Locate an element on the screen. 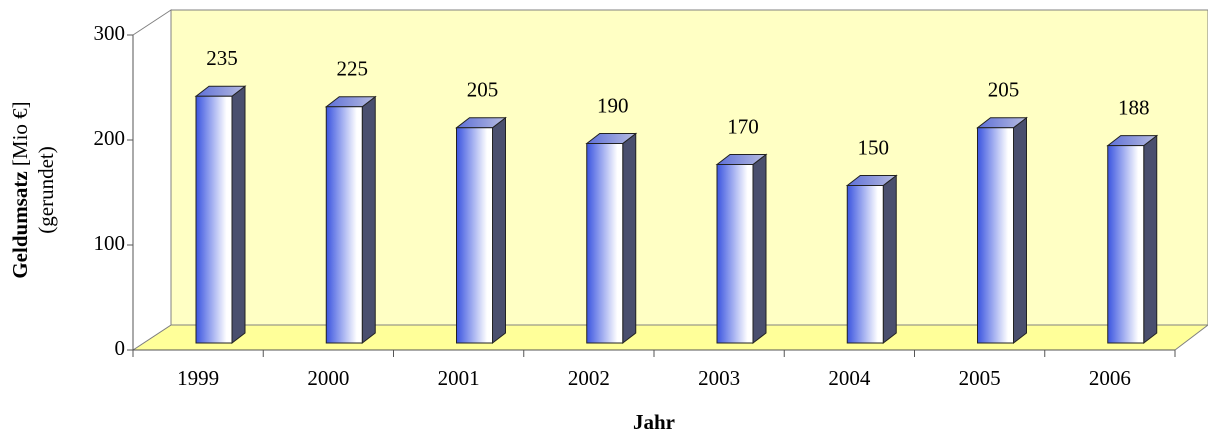 The width and height of the screenshot is (1208, 437). x-tick-label: 1999 is located at coordinates (198, 378).